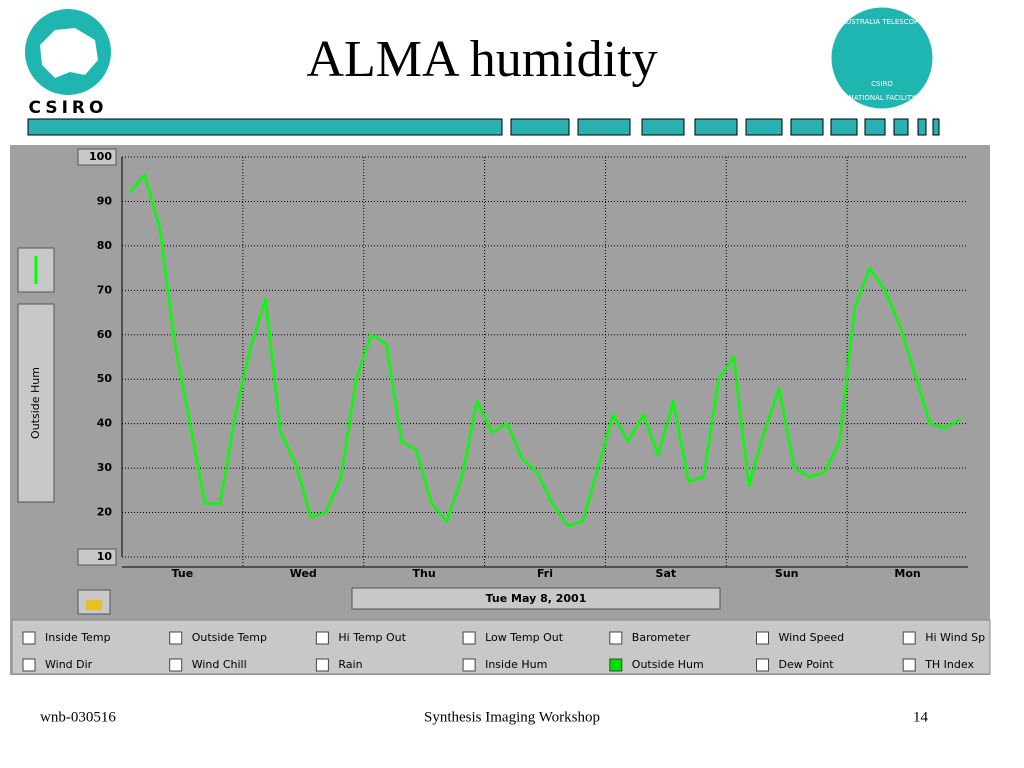  What do you see at coordinates (372, 637) in the screenshot?
I see `checkbox-label: Hi Temp Out` at bounding box center [372, 637].